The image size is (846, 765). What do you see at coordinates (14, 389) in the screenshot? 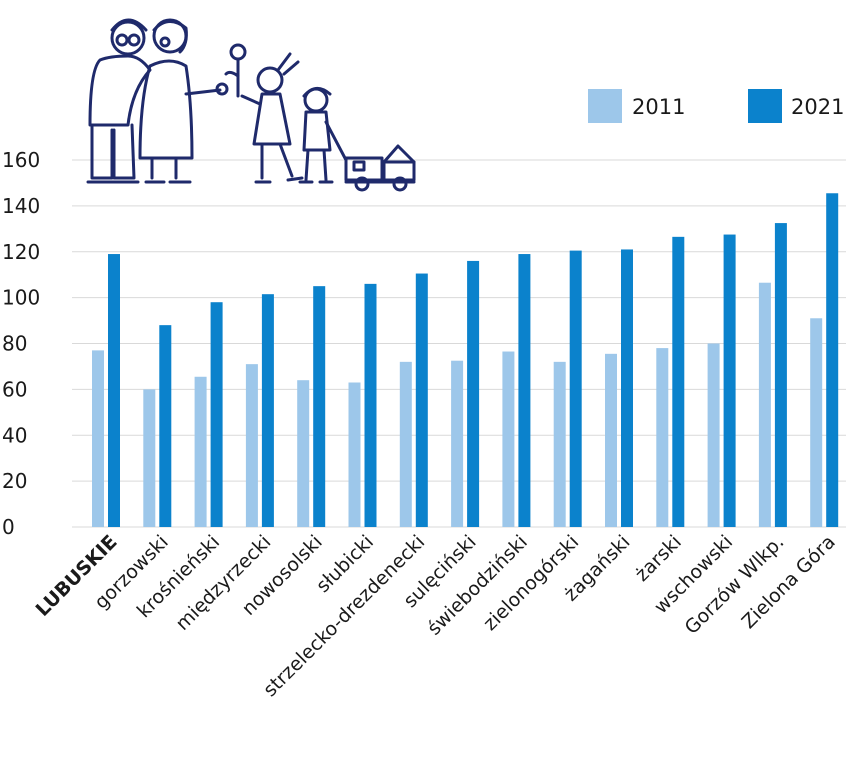
I see `y-tick-label: 60` at bounding box center [14, 389].